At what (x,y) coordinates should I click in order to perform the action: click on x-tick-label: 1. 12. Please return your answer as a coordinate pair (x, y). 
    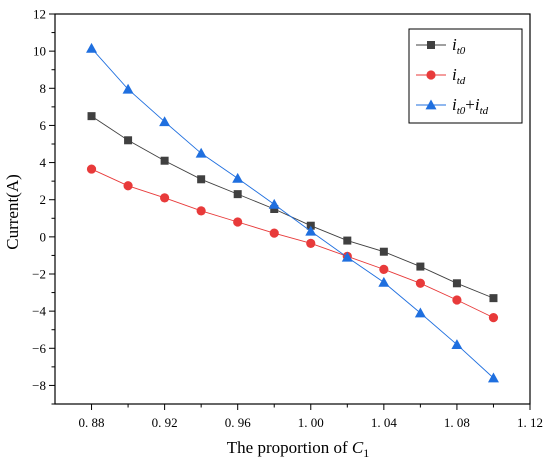
    Looking at the image, I should click on (530, 422).